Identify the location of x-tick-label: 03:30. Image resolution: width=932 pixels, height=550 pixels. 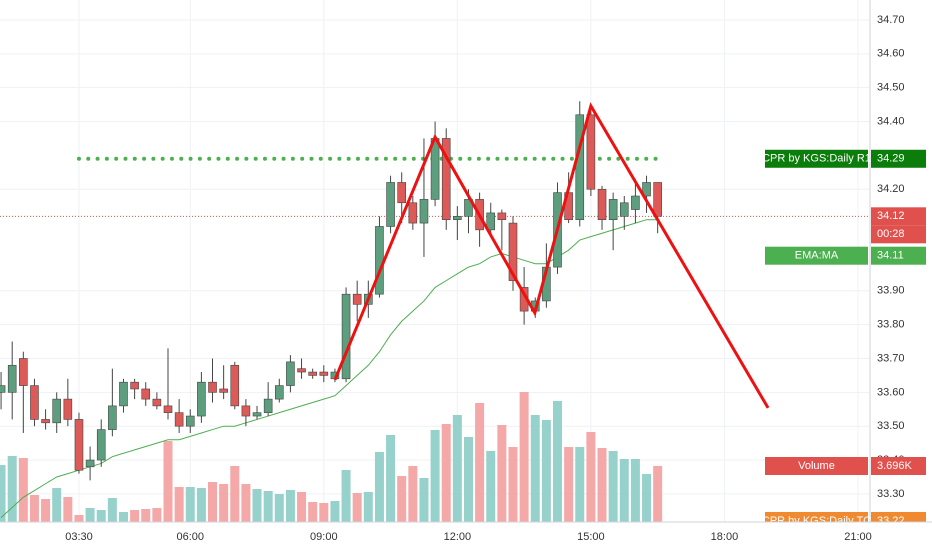
(79, 537).